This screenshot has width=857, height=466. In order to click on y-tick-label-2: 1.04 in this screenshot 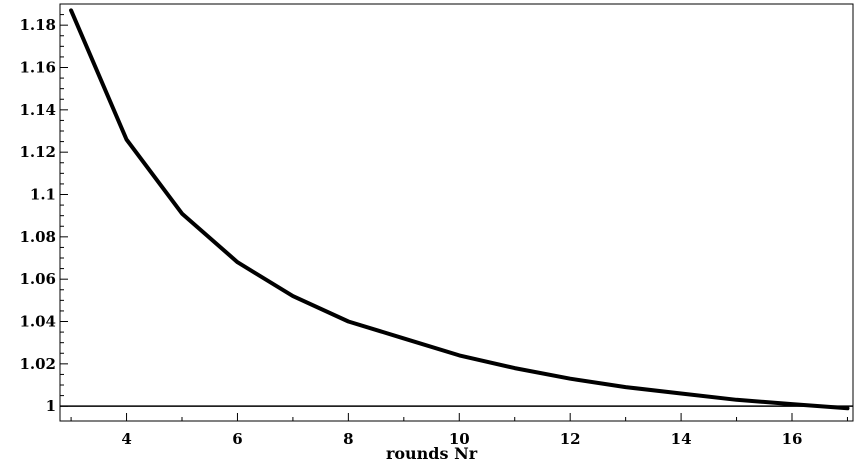, I will do `click(37, 322)`.